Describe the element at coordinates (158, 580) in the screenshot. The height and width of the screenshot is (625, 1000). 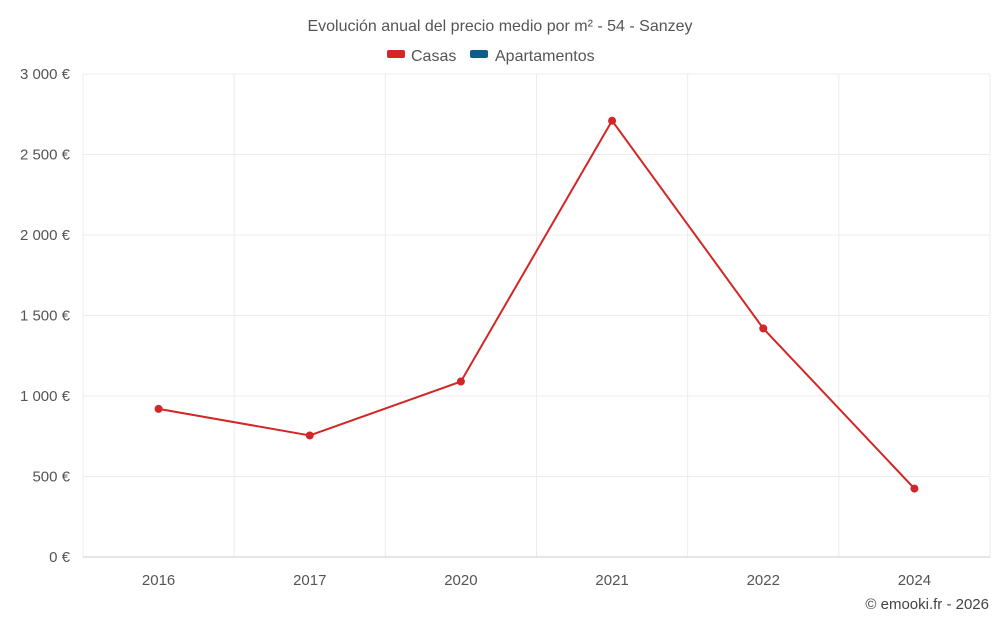
I see `x-tick-label: 2016` at that location.